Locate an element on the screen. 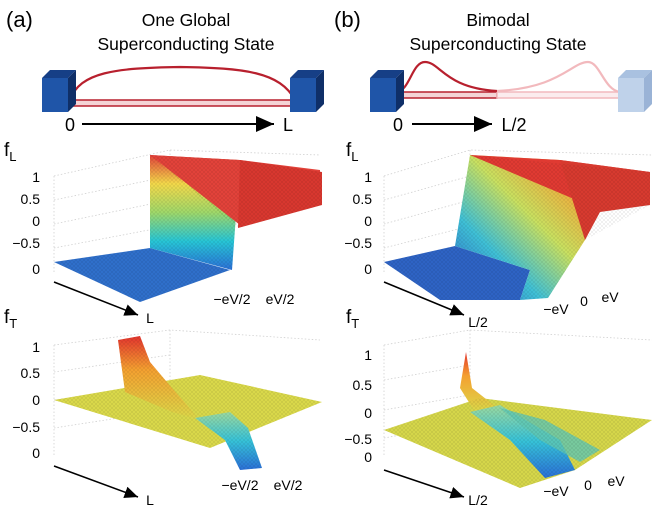  panel-b-fT-energy-tick-1: −eV is located at coordinates (556, 491).